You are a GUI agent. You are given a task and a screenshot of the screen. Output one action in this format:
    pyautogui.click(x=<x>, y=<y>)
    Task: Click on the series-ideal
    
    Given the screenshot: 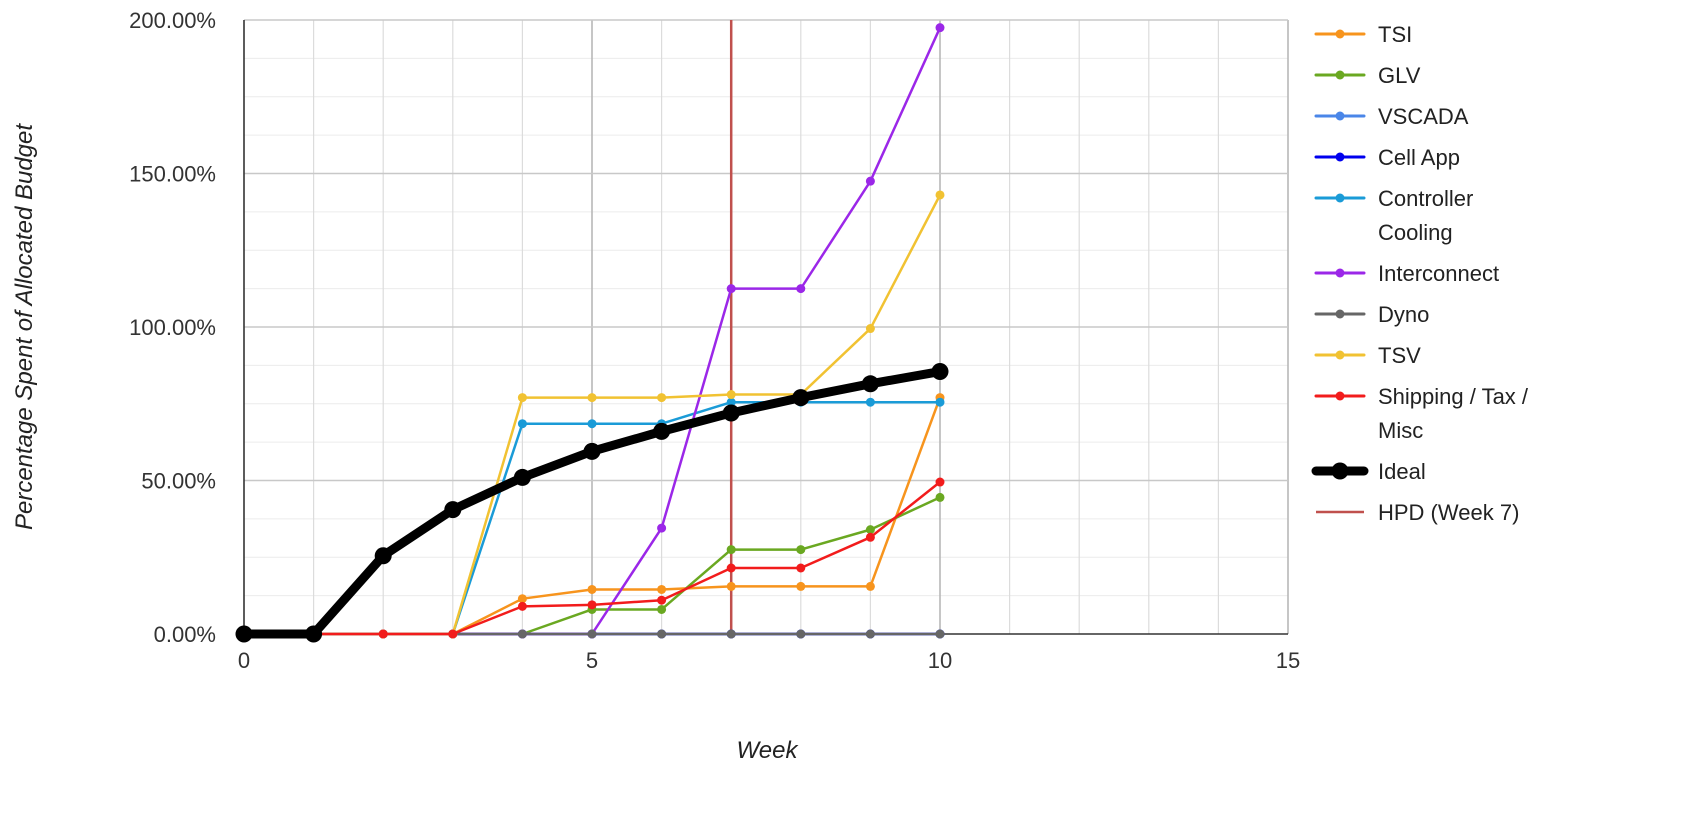 What is the action you would take?
    pyautogui.click(x=592, y=503)
    